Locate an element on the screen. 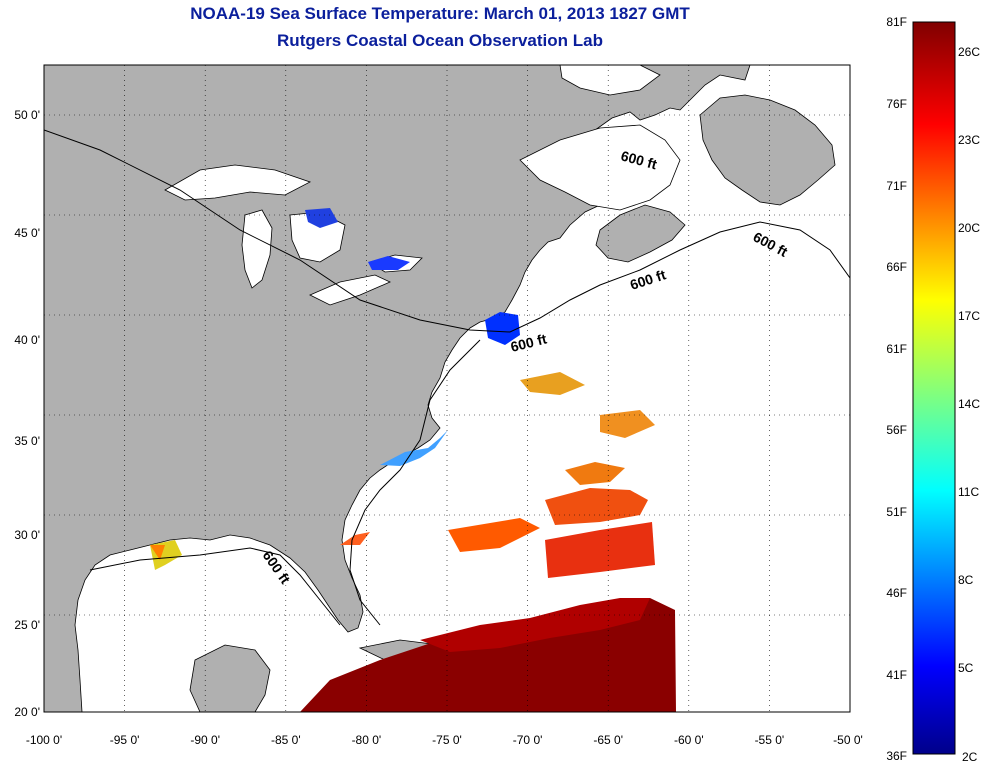 This screenshot has width=984, height=770. colorbar-c-labels: 26C 23C 20C 17C 14C 11C 8C 5C 2C is located at coordinates (969, 404).